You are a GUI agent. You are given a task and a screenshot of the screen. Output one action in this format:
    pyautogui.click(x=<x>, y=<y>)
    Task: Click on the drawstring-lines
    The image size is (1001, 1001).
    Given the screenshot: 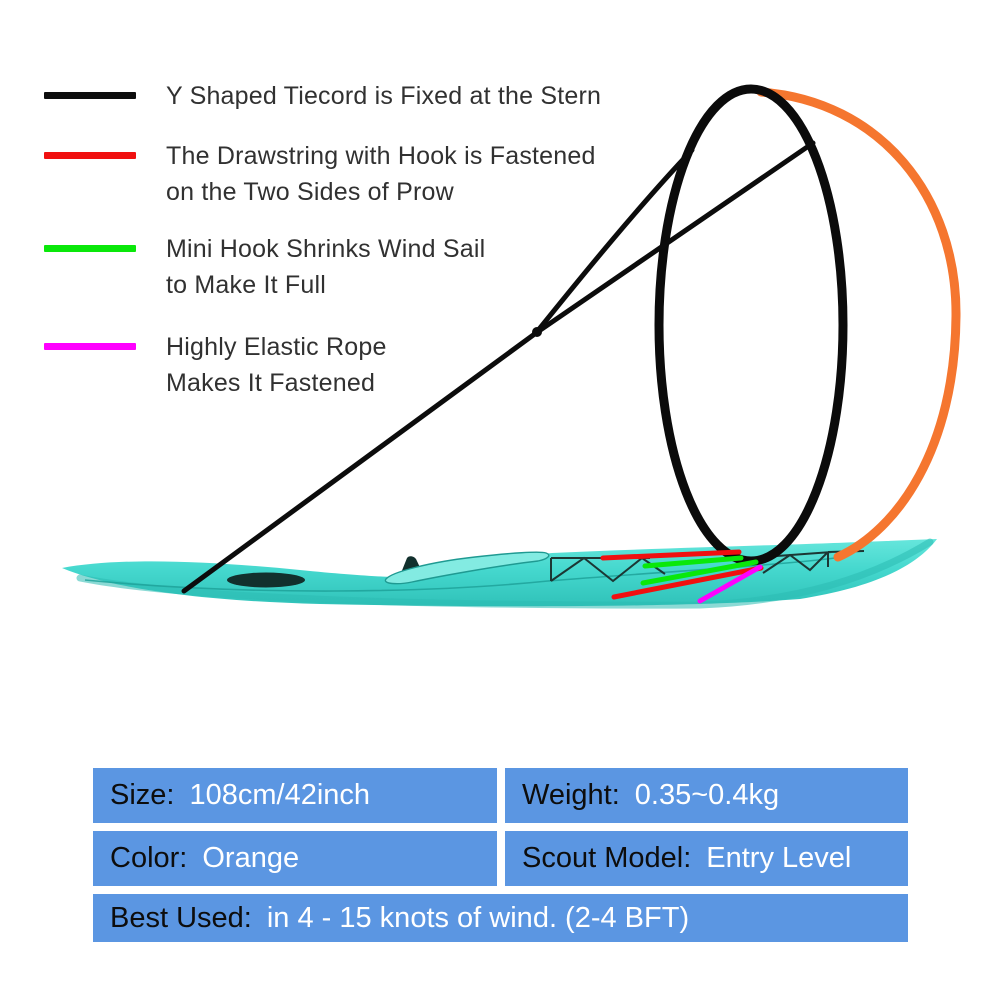 What is the action you would take?
    pyautogui.click(x=682, y=574)
    